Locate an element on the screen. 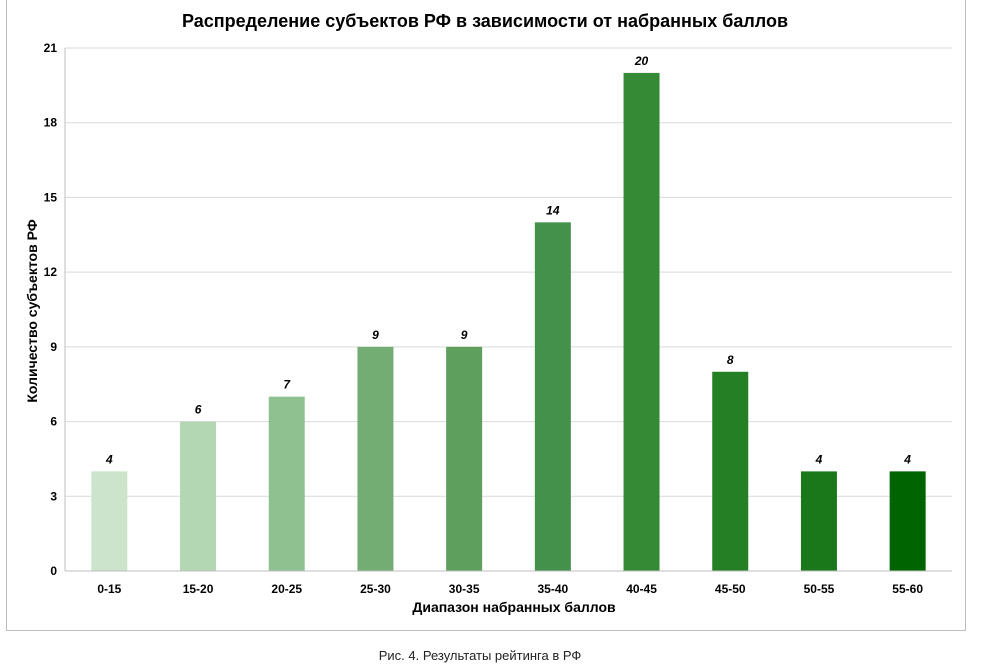 The width and height of the screenshot is (1000, 668). y-tick-label: 3 is located at coordinates (53, 496).